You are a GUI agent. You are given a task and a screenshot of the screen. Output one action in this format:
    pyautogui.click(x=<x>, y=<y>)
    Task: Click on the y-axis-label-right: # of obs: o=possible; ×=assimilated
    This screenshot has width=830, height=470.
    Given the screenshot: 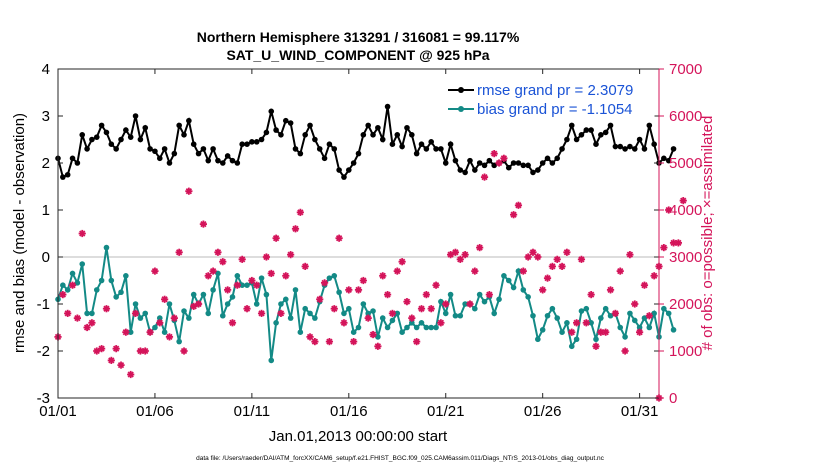 What is the action you would take?
    pyautogui.click(x=707, y=233)
    